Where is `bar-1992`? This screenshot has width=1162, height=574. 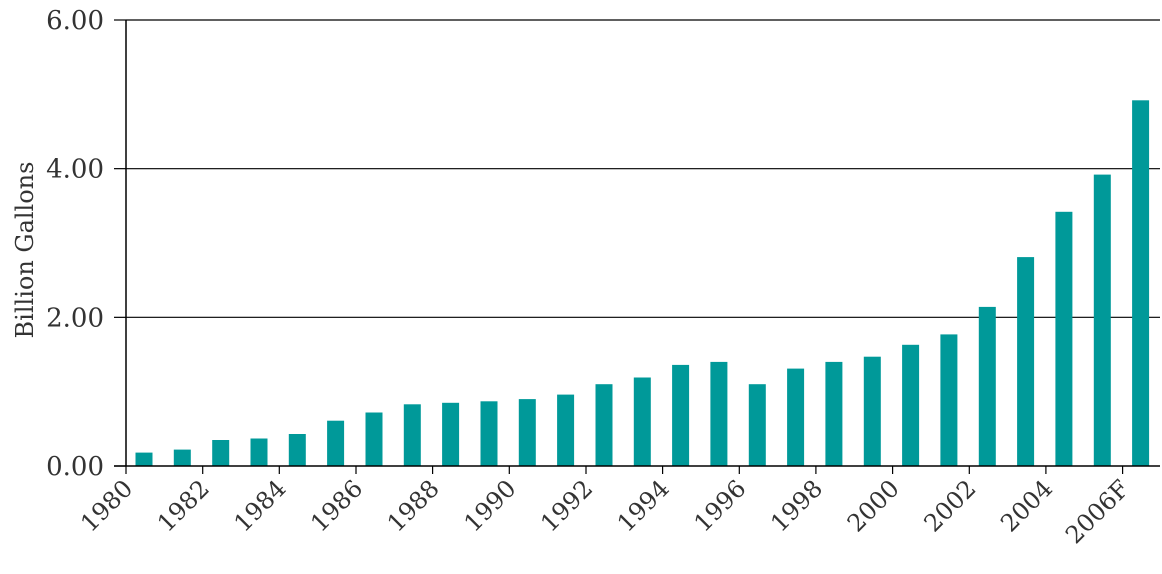 bar-1992 is located at coordinates (604, 425).